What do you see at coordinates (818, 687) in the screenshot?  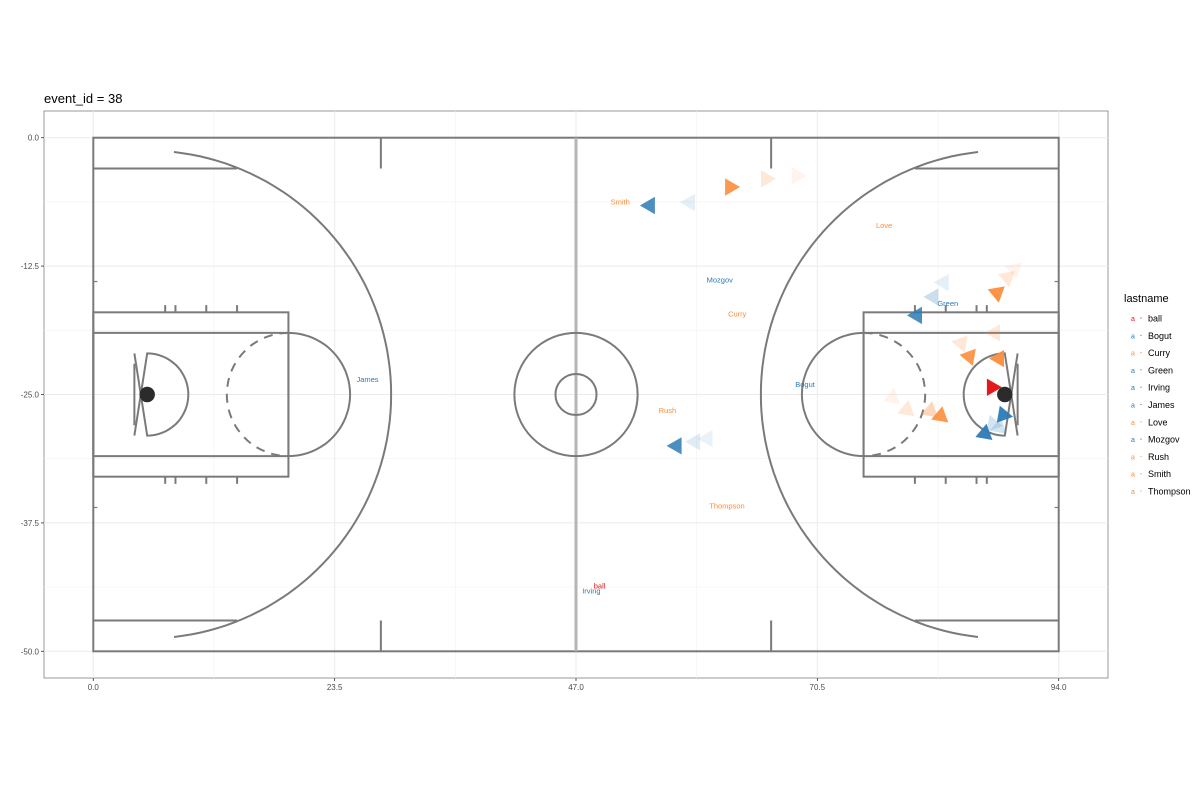 I see `x-tick-label: 70.5` at bounding box center [818, 687].